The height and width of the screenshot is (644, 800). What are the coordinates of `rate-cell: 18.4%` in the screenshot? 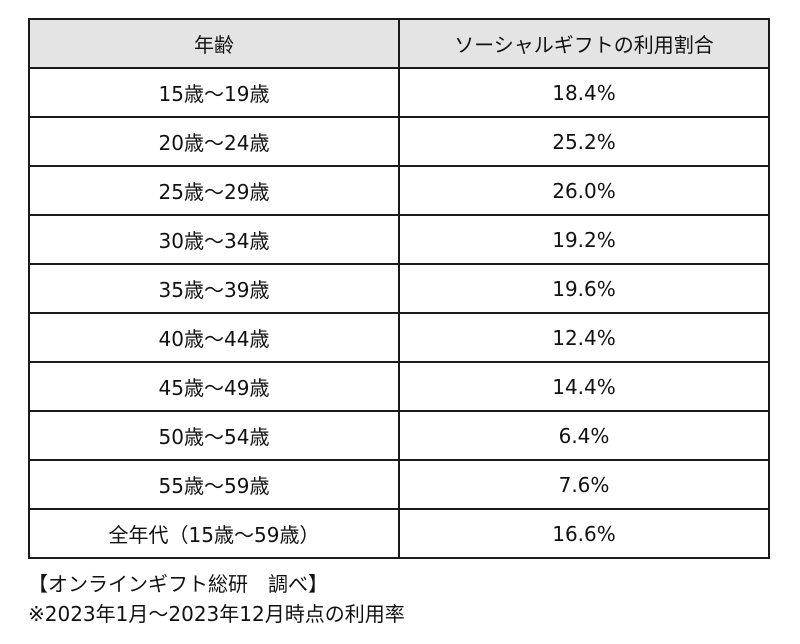 It's located at (584, 92).